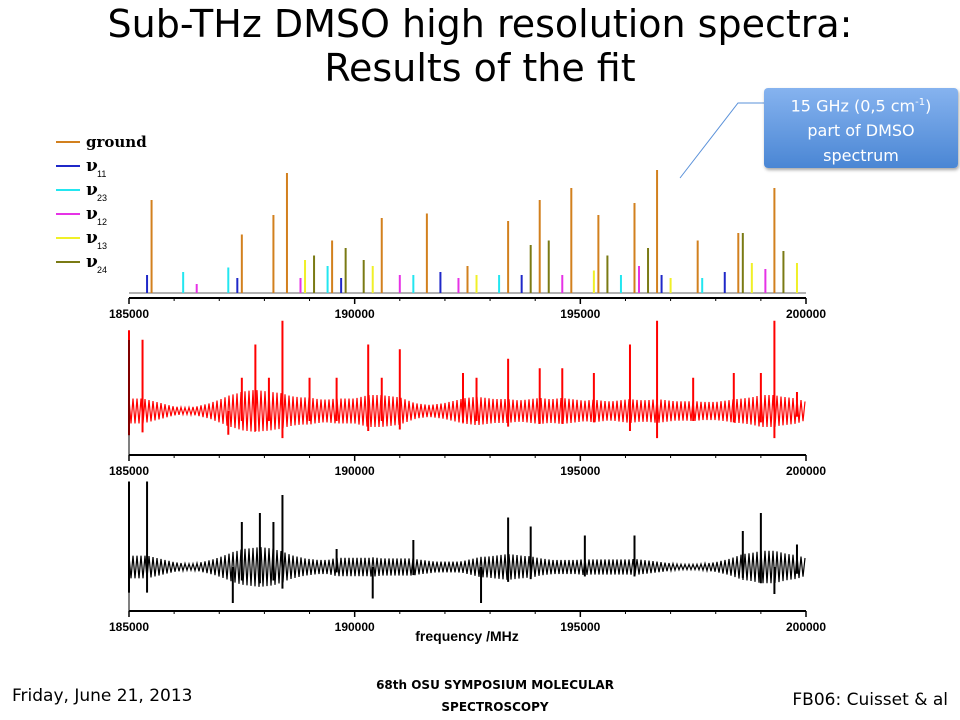 The image size is (960, 720). I want to click on footer-reference: FB06: Cuisset & al, so click(870, 700).